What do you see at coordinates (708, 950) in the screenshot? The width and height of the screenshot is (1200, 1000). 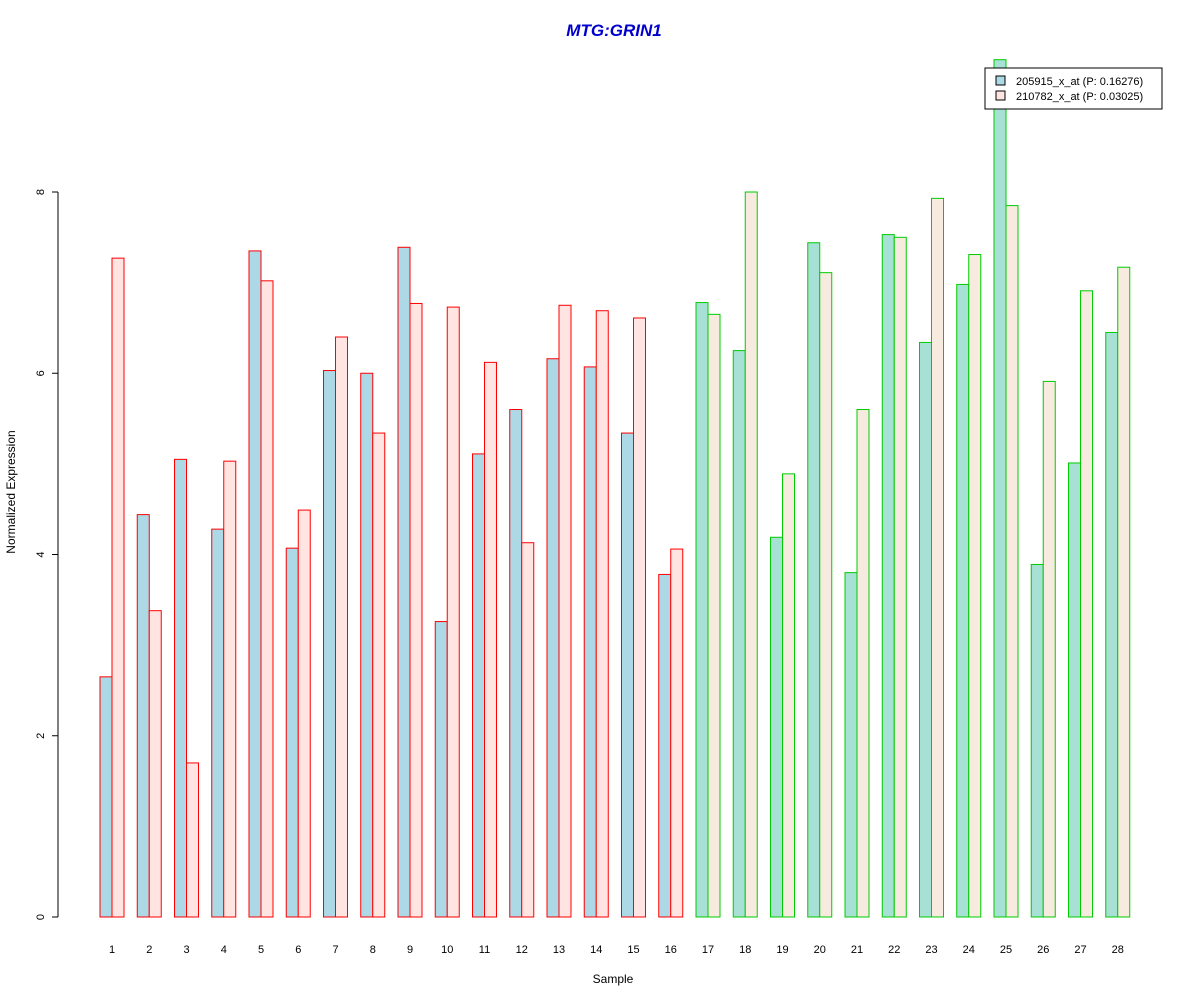 I see `x-tick-label: 17` at bounding box center [708, 950].